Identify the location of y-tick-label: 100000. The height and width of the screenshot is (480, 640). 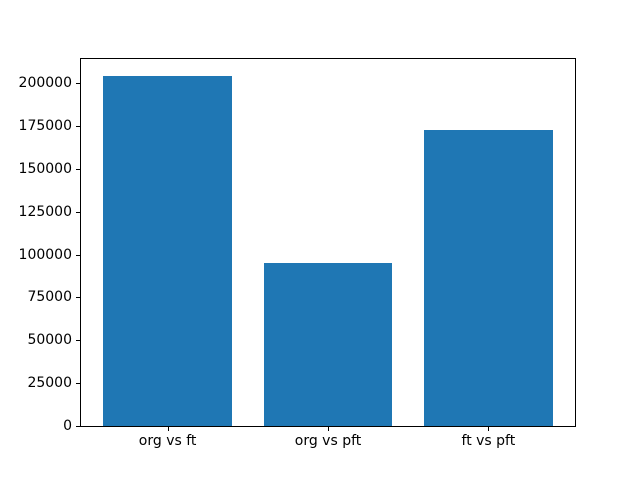
(45, 254).